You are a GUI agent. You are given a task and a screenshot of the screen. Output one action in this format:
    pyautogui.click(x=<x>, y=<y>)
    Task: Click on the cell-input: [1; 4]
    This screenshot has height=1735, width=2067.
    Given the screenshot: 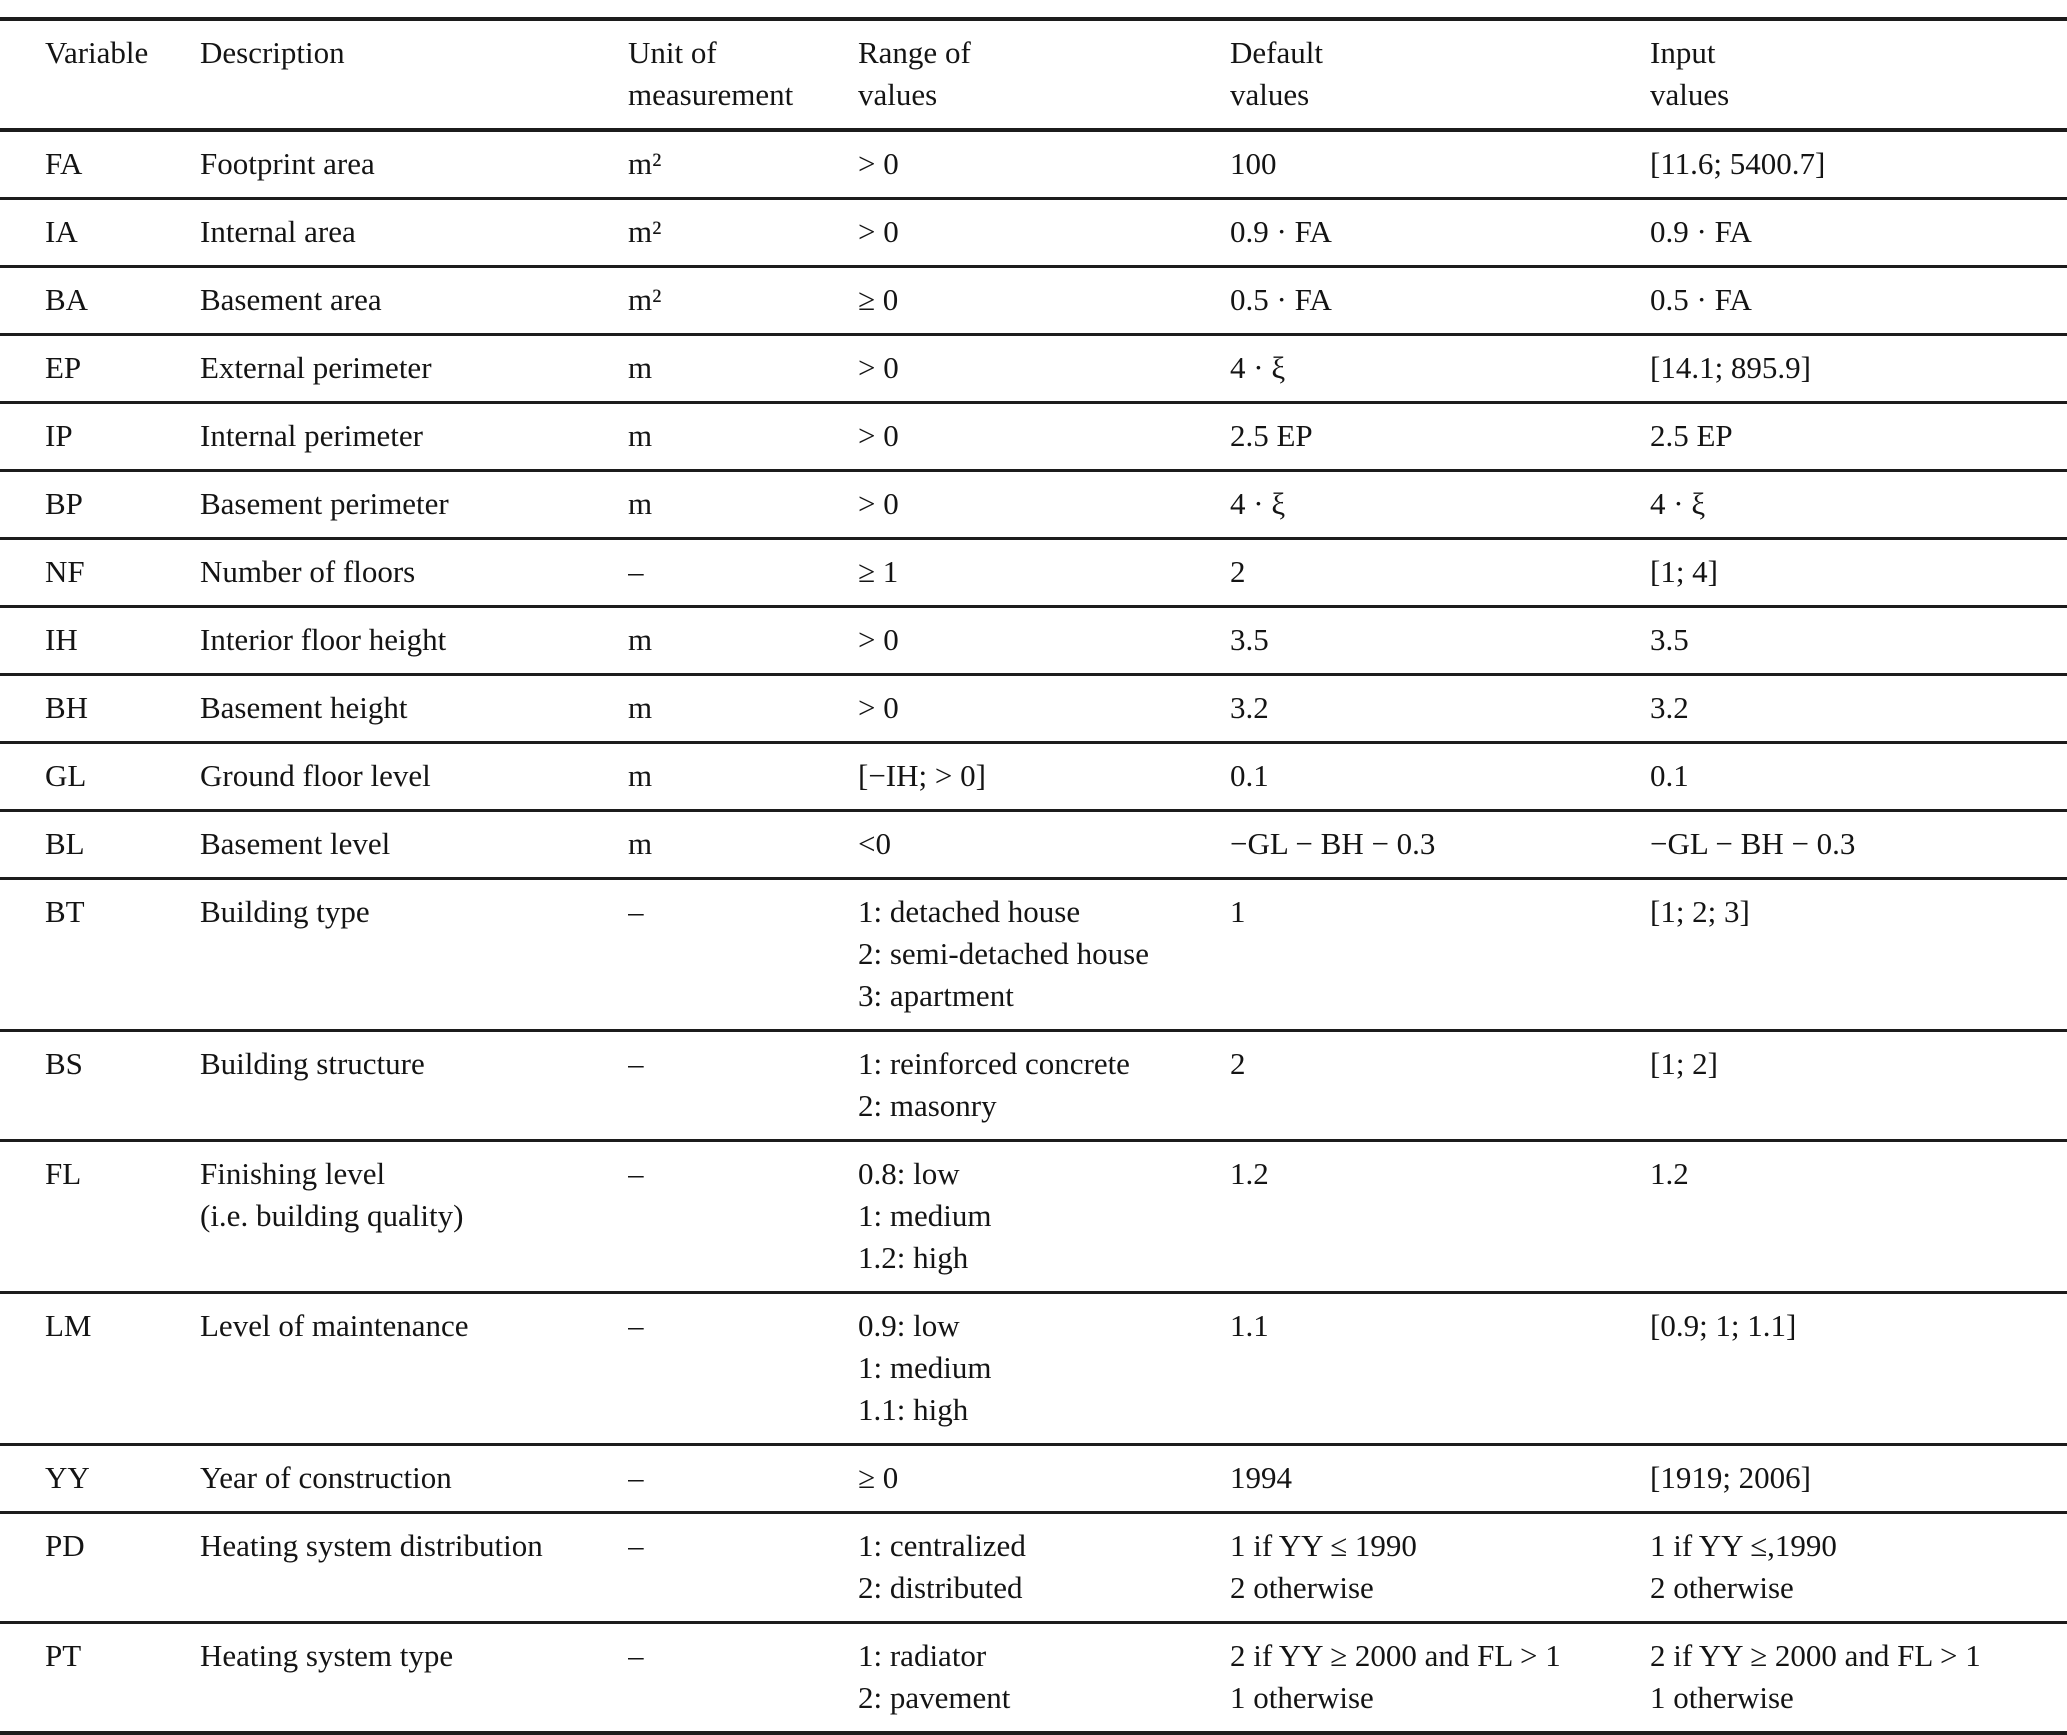 What is the action you would take?
    pyautogui.click(x=1684, y=571)
    